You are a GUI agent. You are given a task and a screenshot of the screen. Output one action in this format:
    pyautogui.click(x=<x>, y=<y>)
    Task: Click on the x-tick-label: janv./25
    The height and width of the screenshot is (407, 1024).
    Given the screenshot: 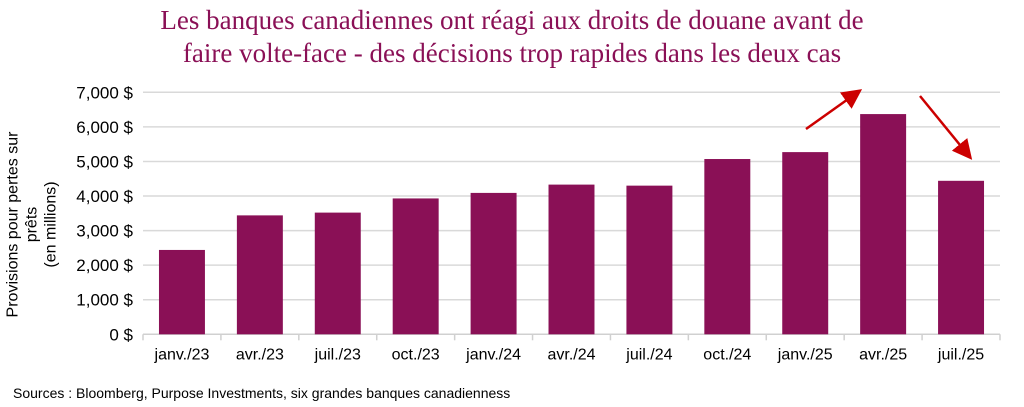 What is the action you would take?
    pyautogui.click(x=805, y=354)
    